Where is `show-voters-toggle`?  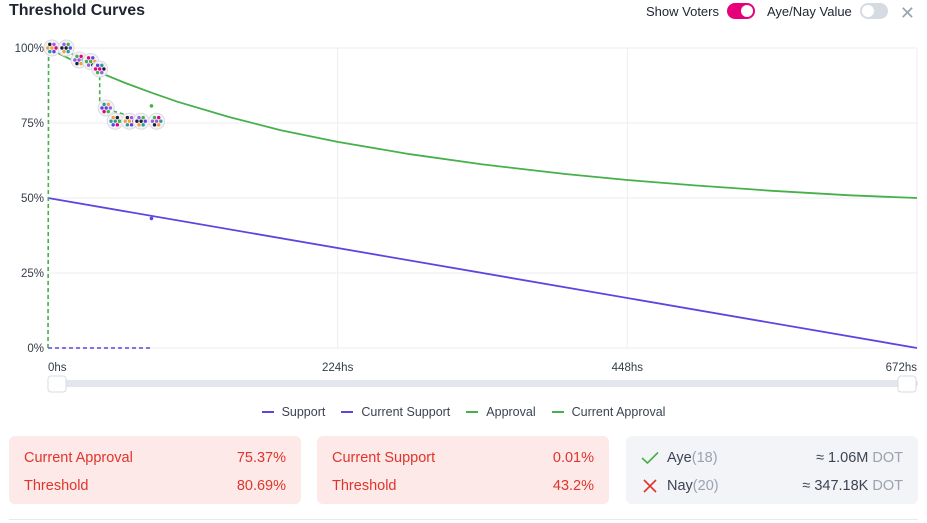
show-voters-toggle is located at coordinates (741, 11).